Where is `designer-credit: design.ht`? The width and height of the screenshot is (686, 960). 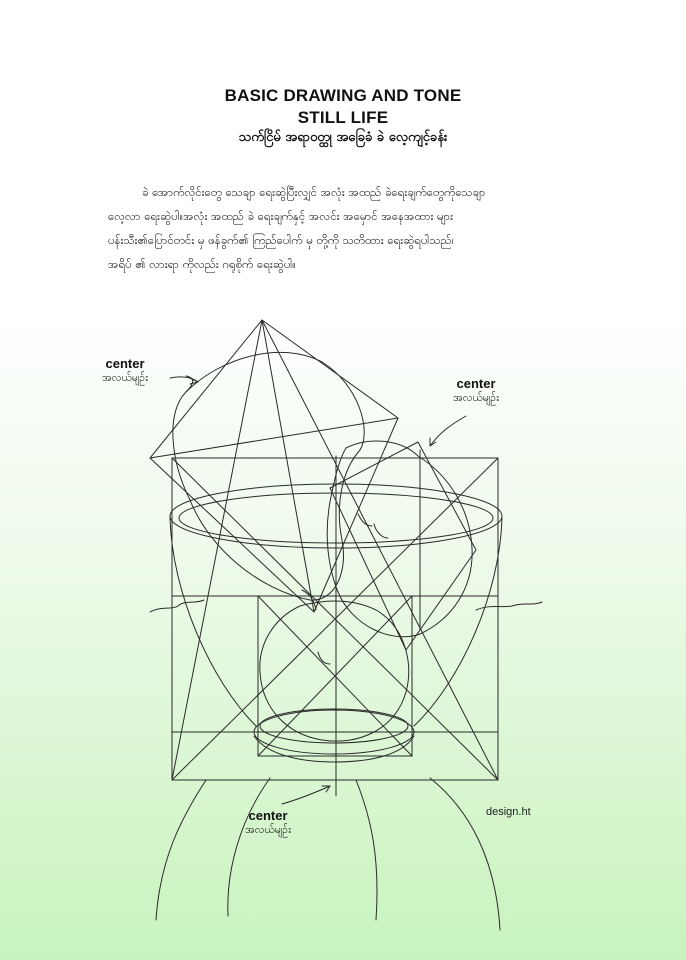
designer-credit: design.ht is located at coordinates (508, 812).